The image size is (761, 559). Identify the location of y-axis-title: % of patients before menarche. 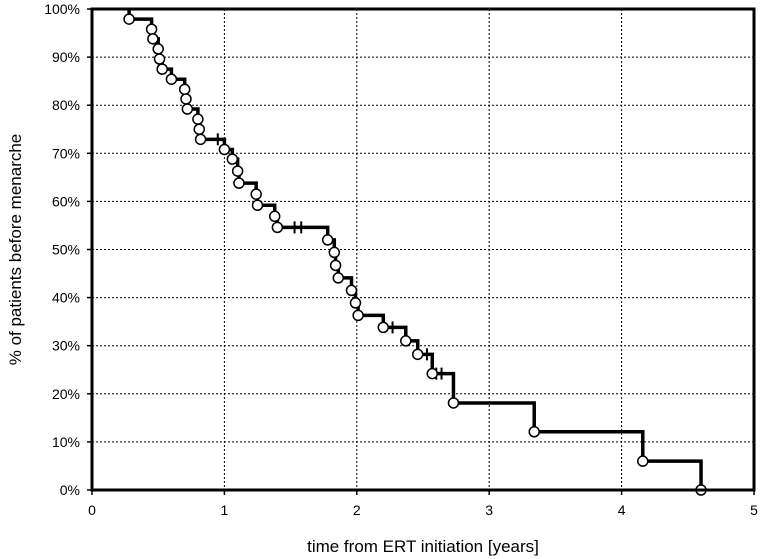
(15, 250).